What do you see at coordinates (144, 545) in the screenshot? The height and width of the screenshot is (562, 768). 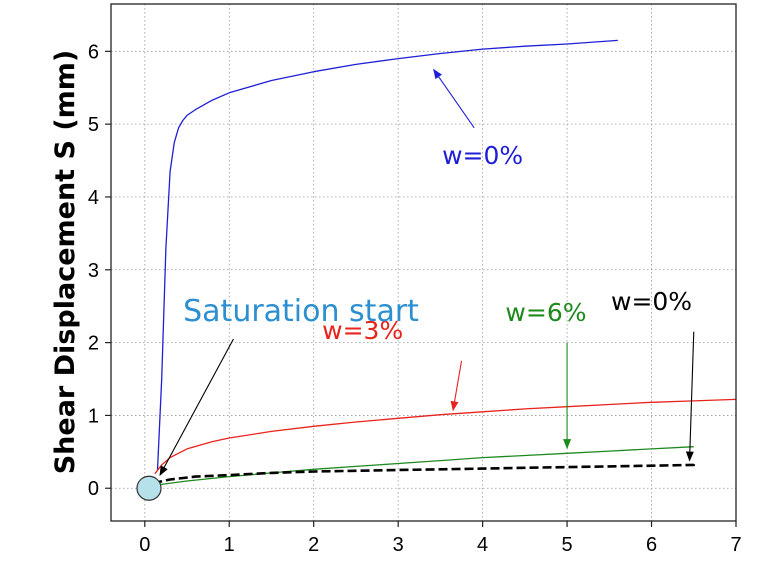 I see `x-tick-label-0: 0` at bounding box center [144, 545].